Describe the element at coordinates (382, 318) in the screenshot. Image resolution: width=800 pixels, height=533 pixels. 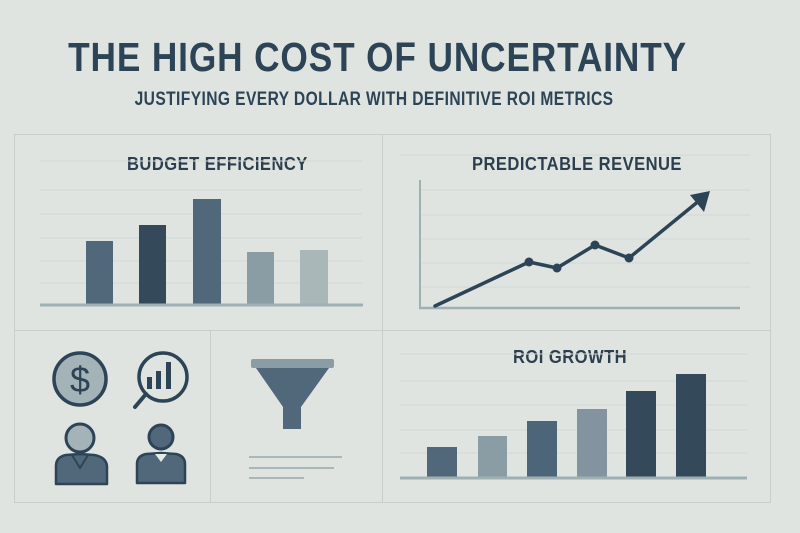
I see `divider-vertical-main` at that location.